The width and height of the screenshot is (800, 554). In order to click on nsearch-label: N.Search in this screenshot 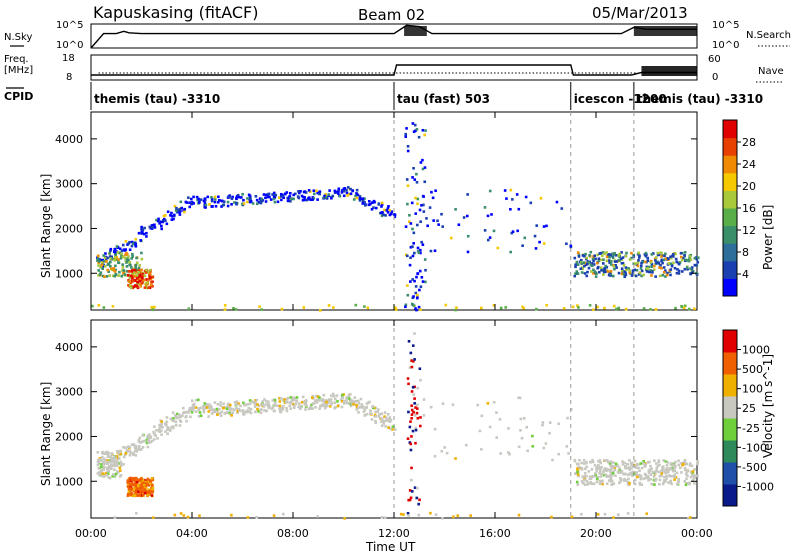, I will do `click(768, 35)`.